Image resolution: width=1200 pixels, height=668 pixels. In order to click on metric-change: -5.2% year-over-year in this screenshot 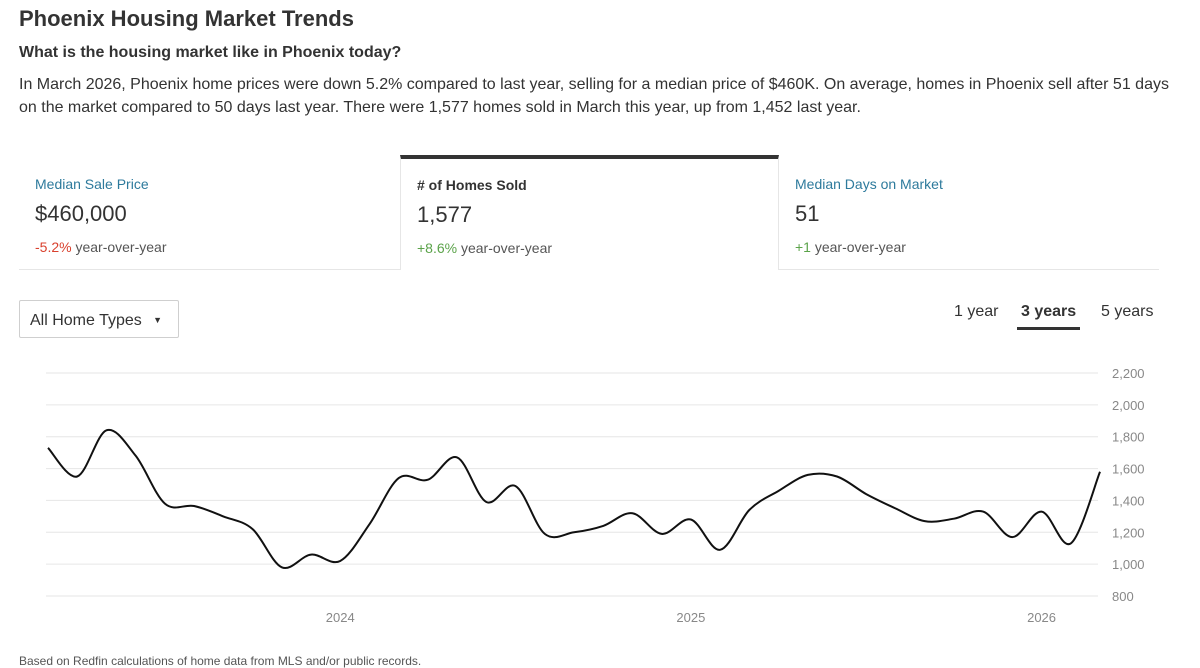, I will do `click(209, 247)`.